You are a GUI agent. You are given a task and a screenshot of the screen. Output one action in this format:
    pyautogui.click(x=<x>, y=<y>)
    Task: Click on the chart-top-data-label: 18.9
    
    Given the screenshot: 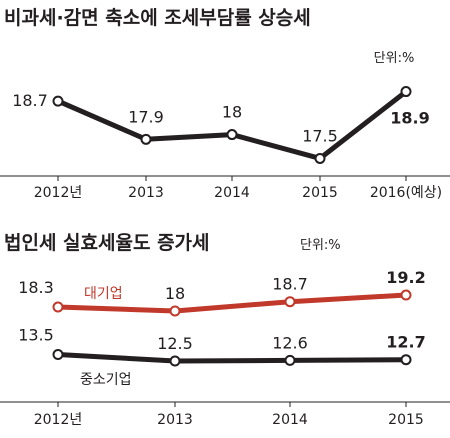 What is the action you would take?
    pyautogui.click(x=409, y=118)
    